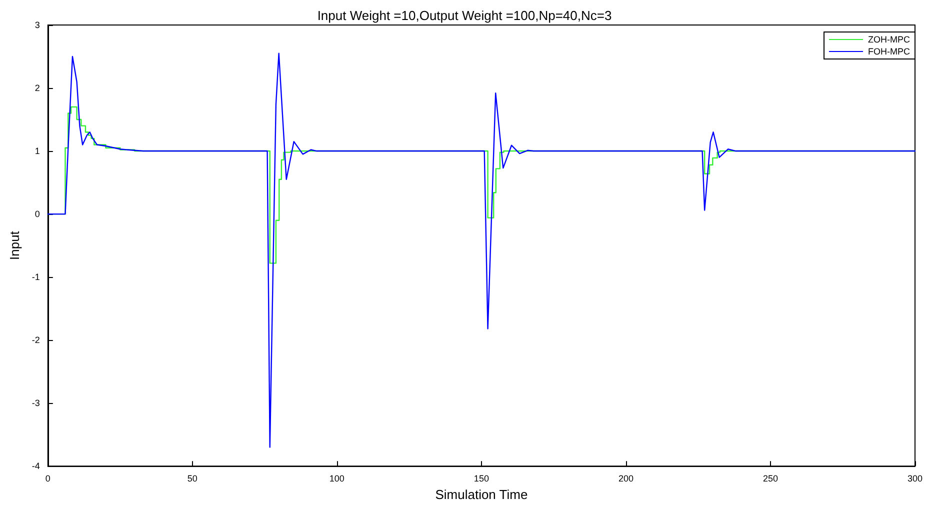 The width and height of the screenshot is (929, 506). What do you see at coordinates (889, 39) in the screenshot?
I see `legend-label: ZOH-MPC` at bounding box center [889, 39].